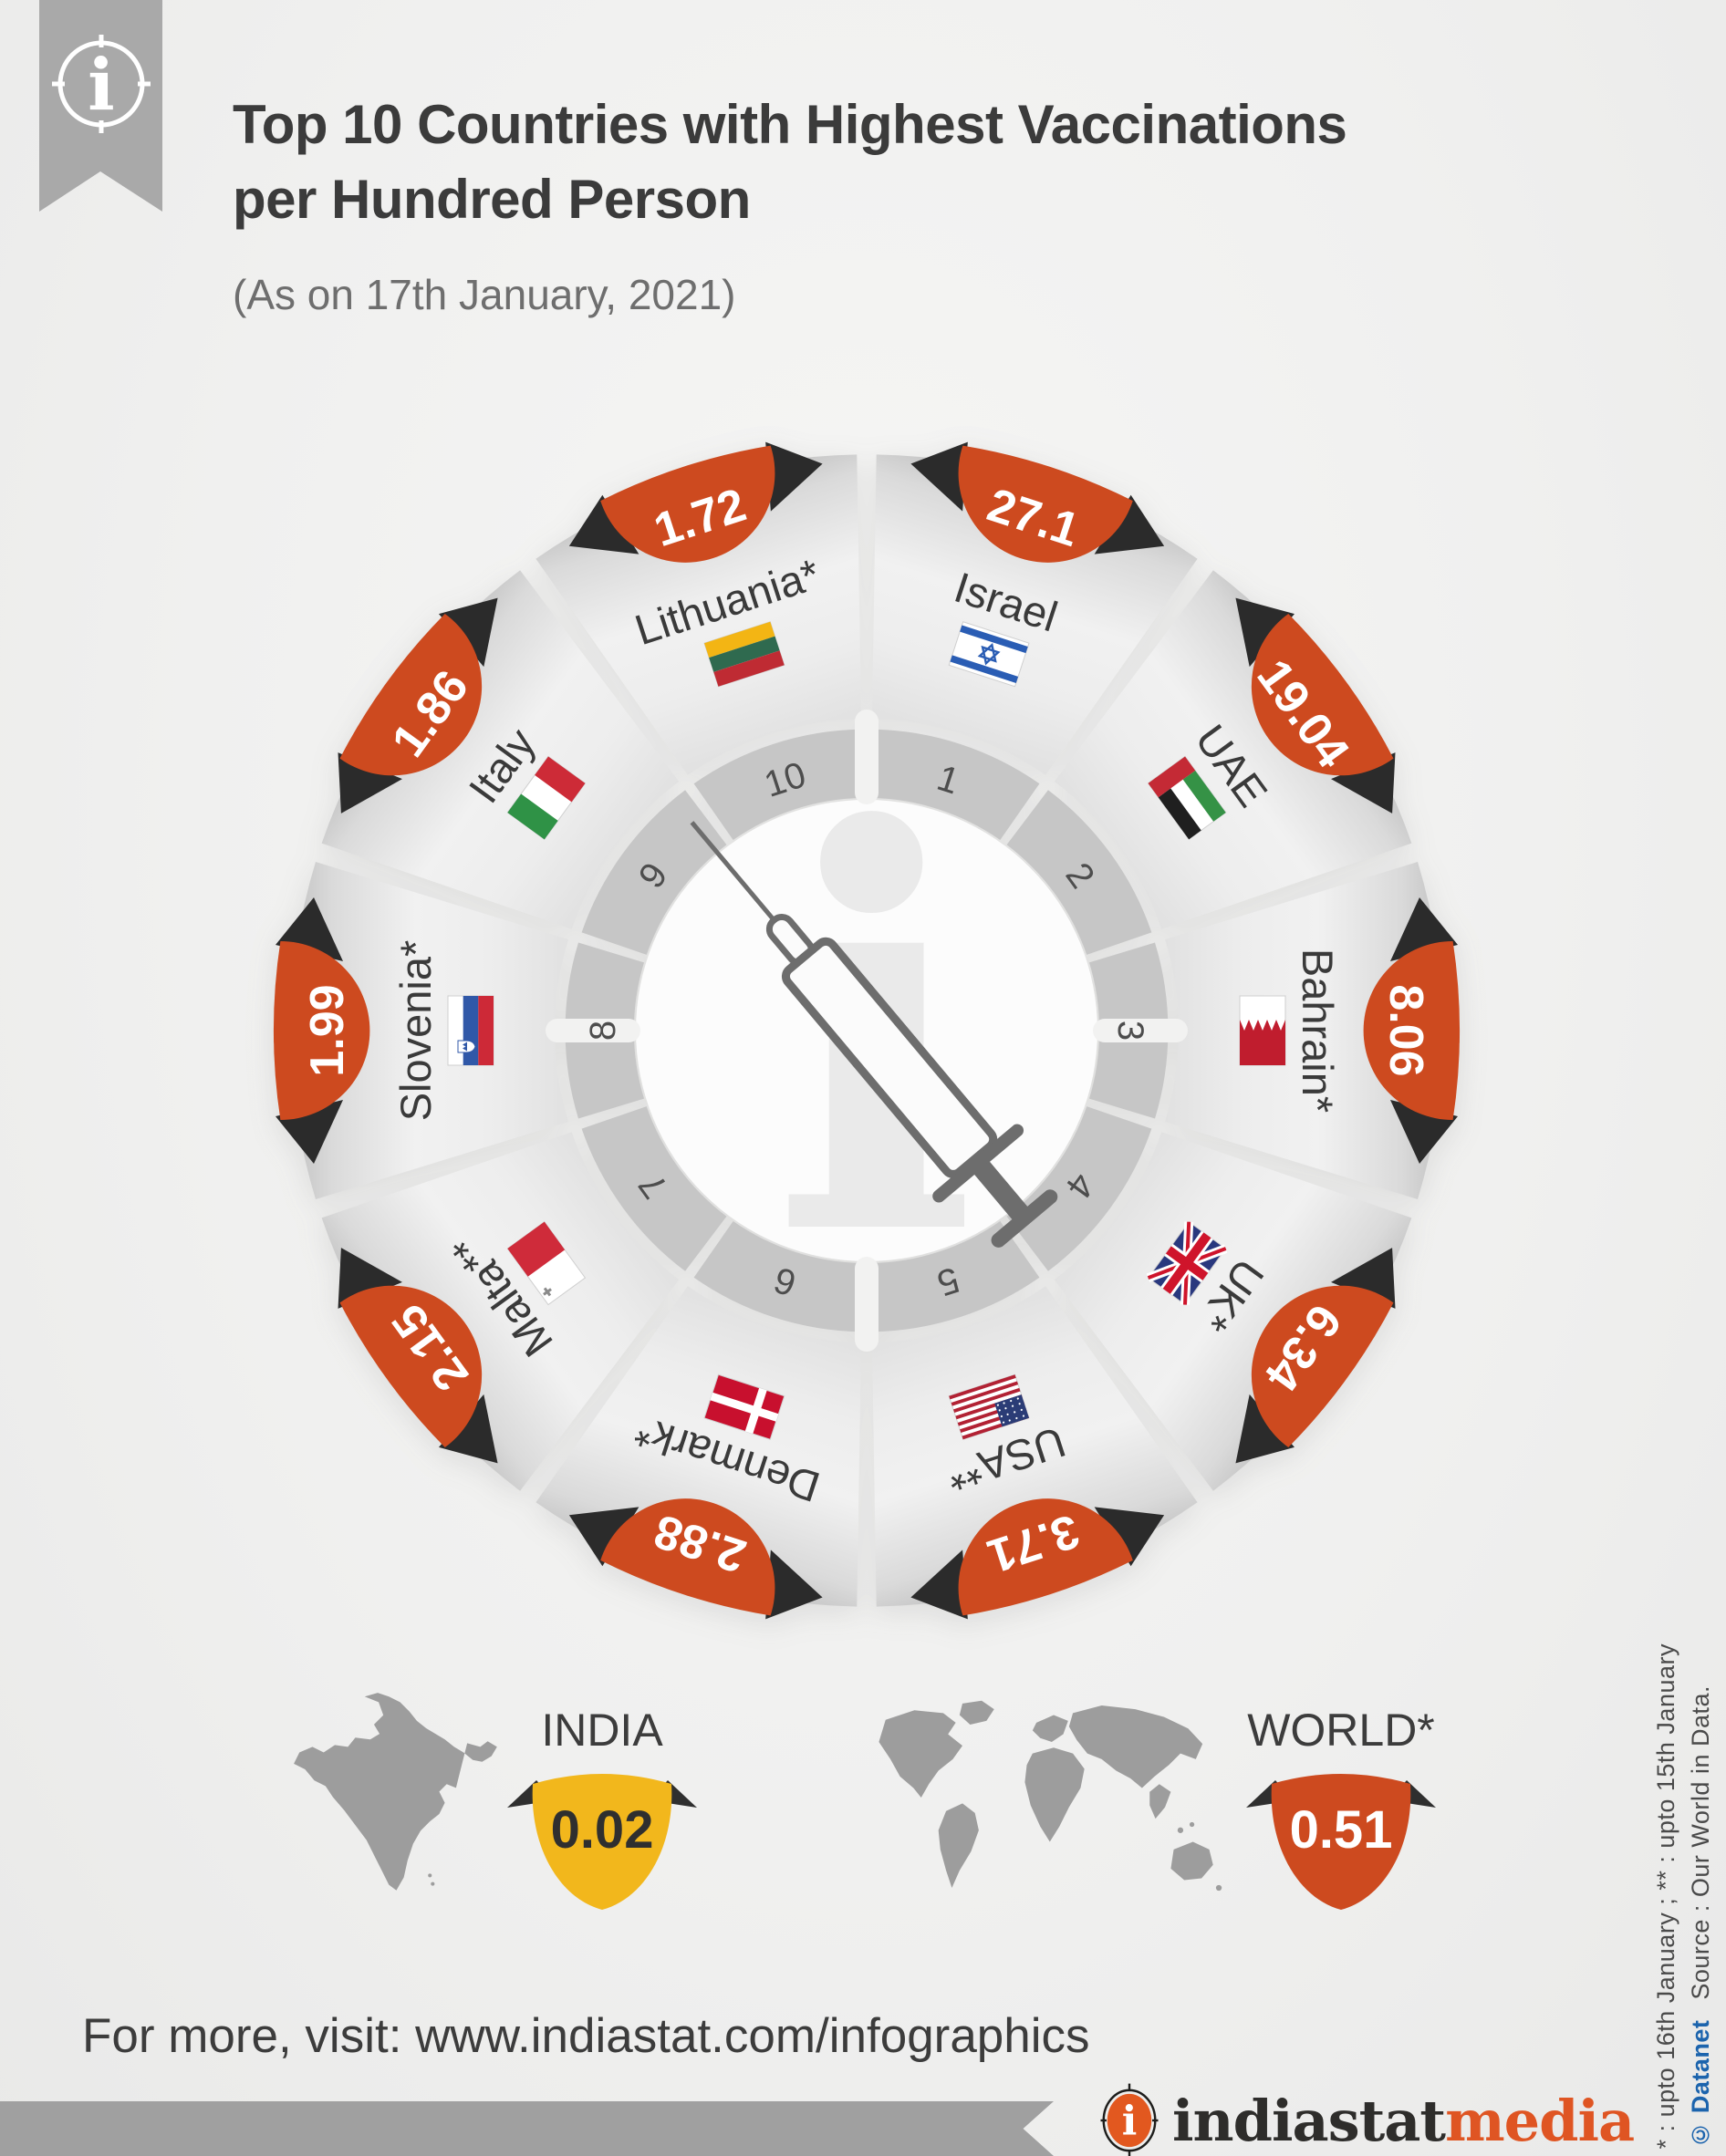 The height and width of the screenshot is (2156, 1726). Describe the element at coordinates (1226, 1315) in the screenshot. I see `wheel-segment-uk: 4 UK* 6.34` at that location.